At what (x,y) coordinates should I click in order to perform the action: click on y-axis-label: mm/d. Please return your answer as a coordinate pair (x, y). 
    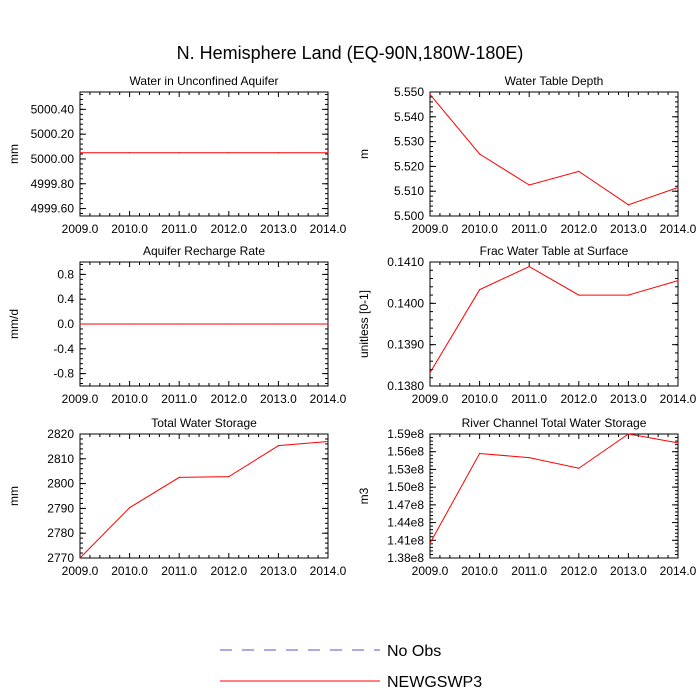
    Looking at the image, I should click on (14, 324).